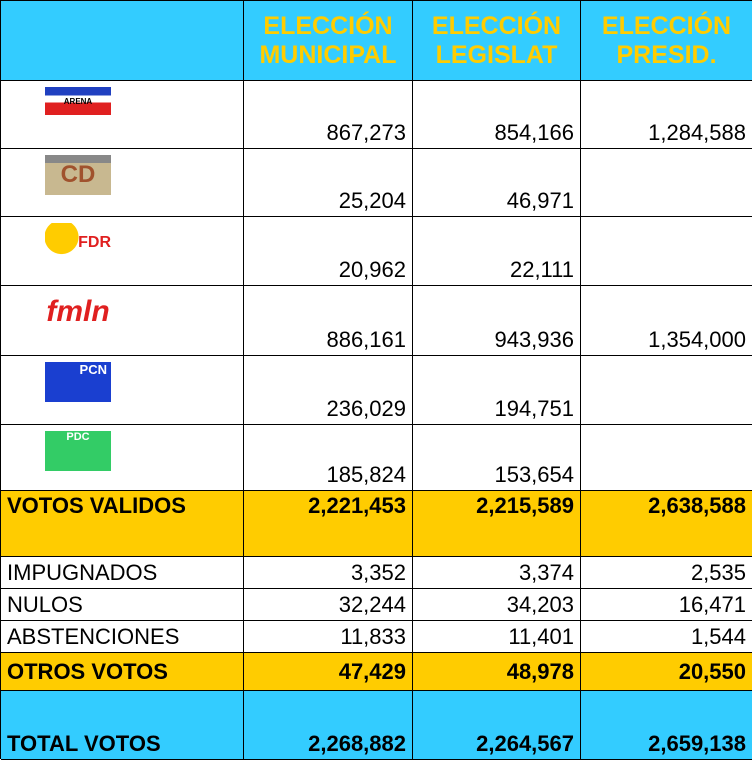 The width and height of the screenshot is (752, 760). I want to click on row-label: OTROS VOTOS, so click(122, 672).